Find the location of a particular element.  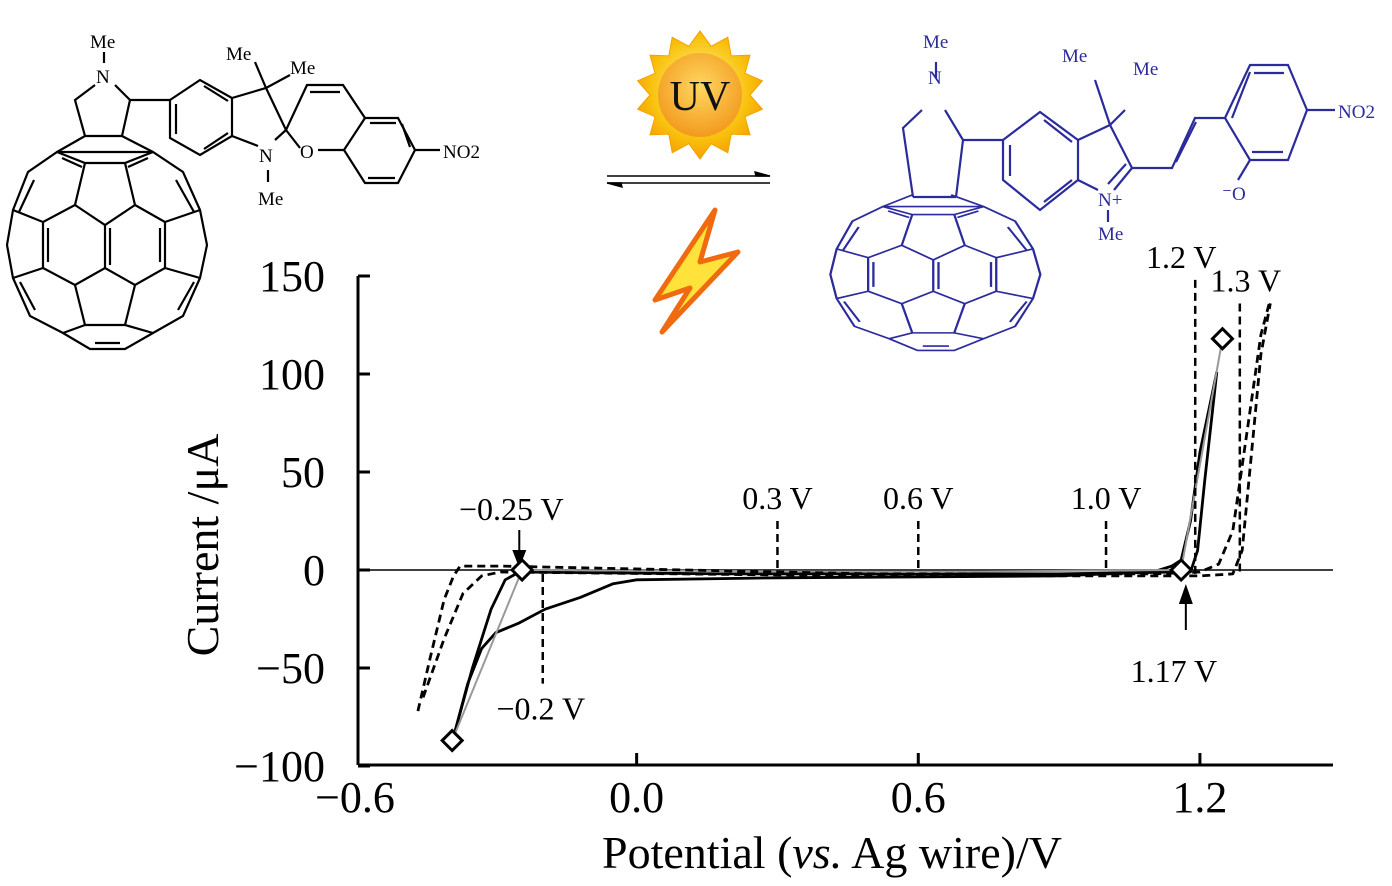

x-tick-label: 1.2 is located at coordinates (1199, 797).